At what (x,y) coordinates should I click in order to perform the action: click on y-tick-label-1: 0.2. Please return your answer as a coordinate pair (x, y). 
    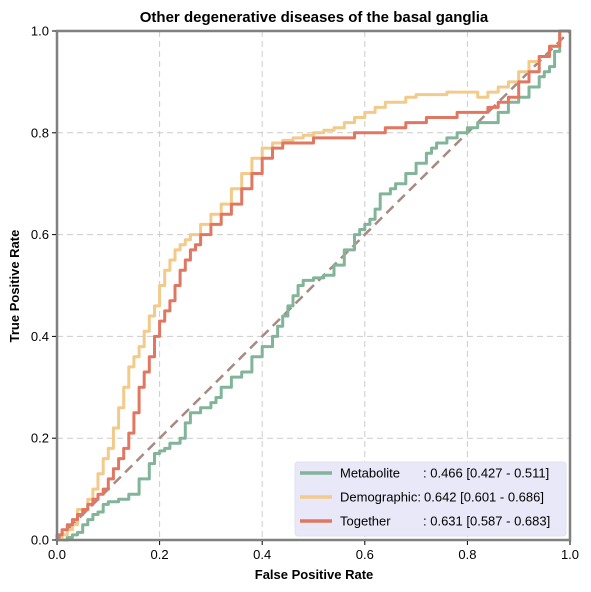
    Looking at the image, I should click on (40, 438).